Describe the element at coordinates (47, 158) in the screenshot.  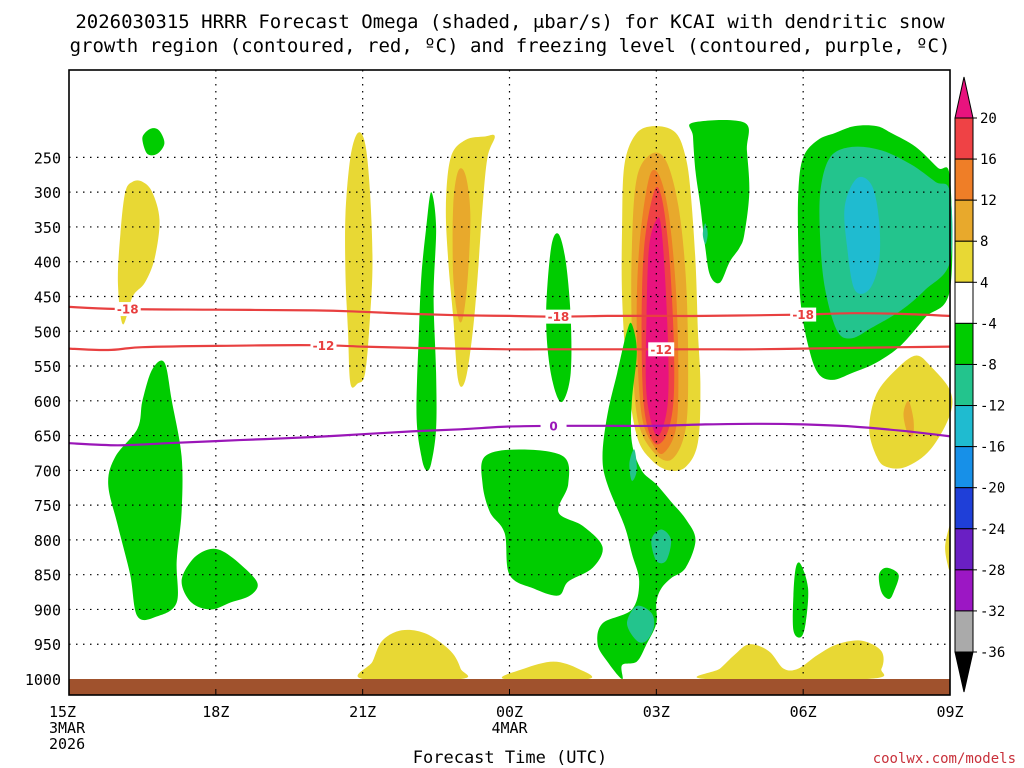
I see `y-tick-label: 250` at that location.